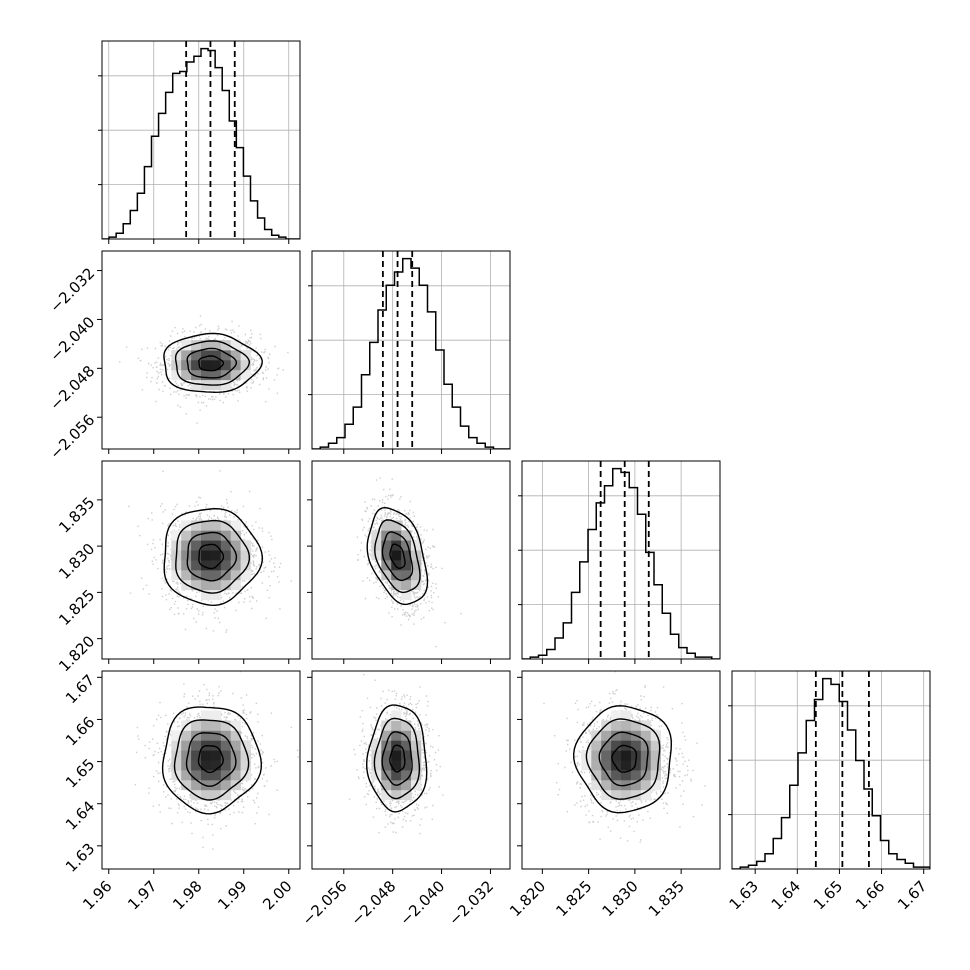 The width and height of the screenshot is (970, 970). Describe the element at coordinates (72, 437) in the screenshot. I see `y-tick-label: −2.056` at that location.